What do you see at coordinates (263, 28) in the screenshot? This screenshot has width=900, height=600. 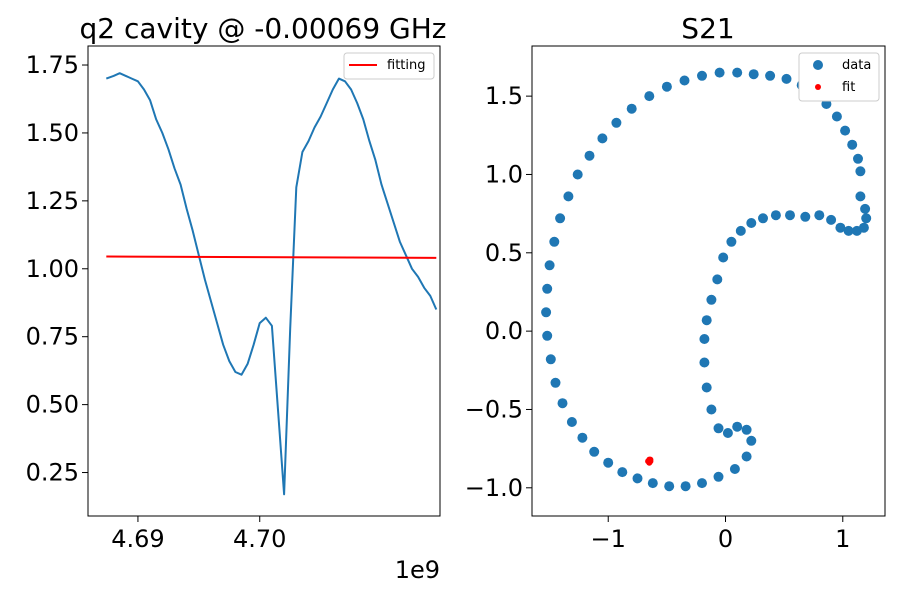 I see `cavity-plot-title: q2 cavity @ -0.00069 GHz` at bounding box center [263, 28].